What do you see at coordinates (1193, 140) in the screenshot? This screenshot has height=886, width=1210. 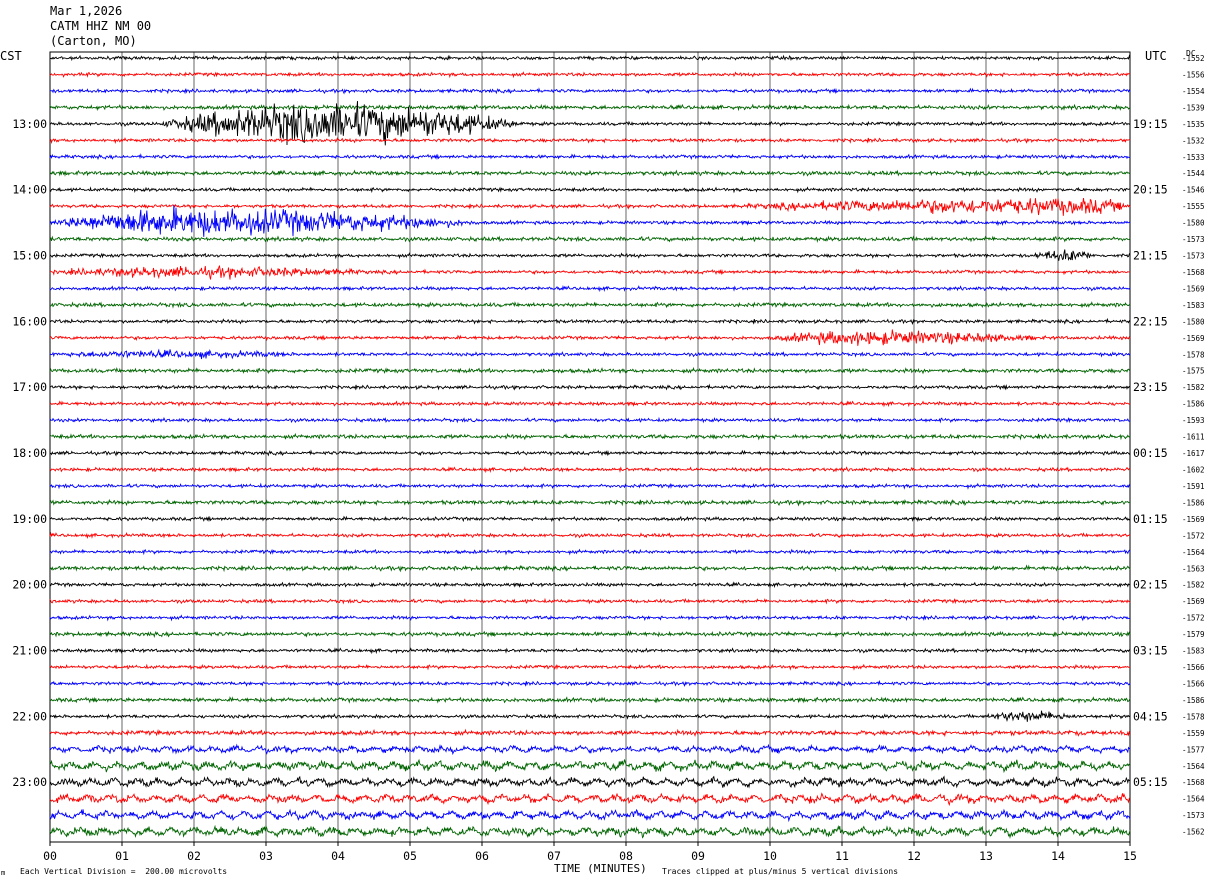 I see `dc-offset-label: -1532` at bounding box center [1193, 140].